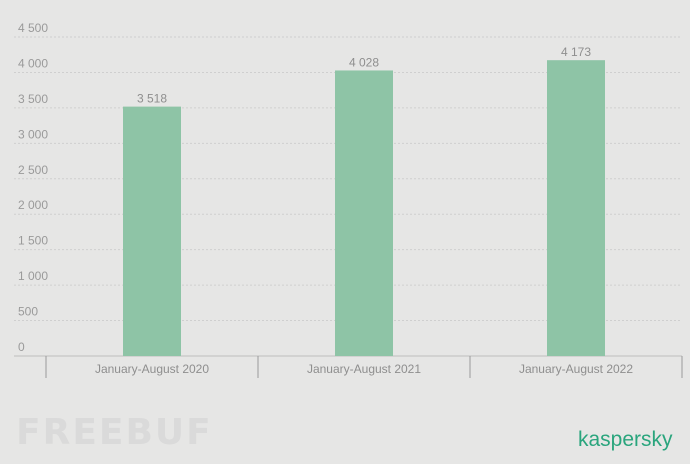  What do you see at coordinates (576, 52) in the screenshot?
I see `data-label: 4 173` at bounding box center [576, 52].